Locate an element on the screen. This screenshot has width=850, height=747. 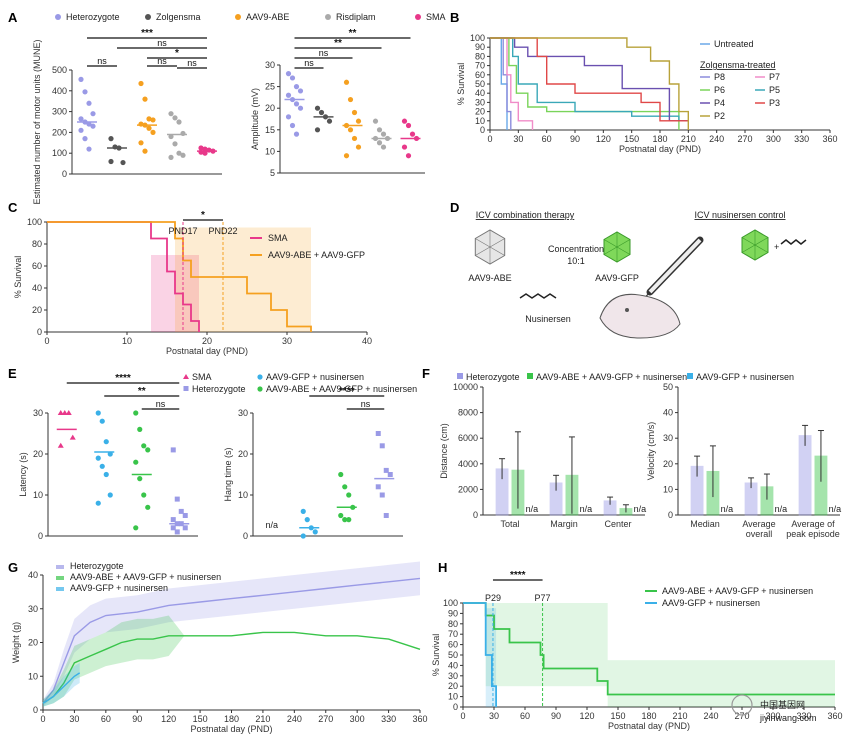
capsid-facet is located at coordinates (483, 251).